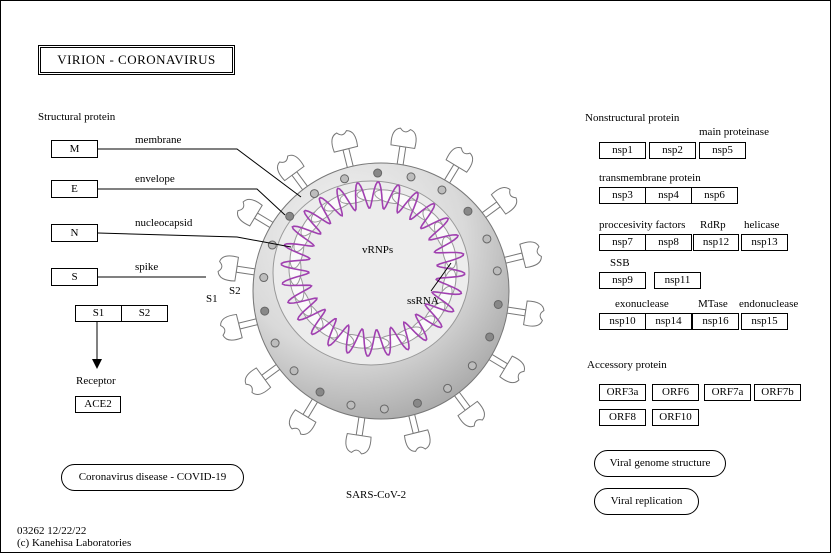  What do you see at coordinates (722, 150) in the screenshot?
I see `nsp5-box: nsp5` at bounding box center [722, 150].